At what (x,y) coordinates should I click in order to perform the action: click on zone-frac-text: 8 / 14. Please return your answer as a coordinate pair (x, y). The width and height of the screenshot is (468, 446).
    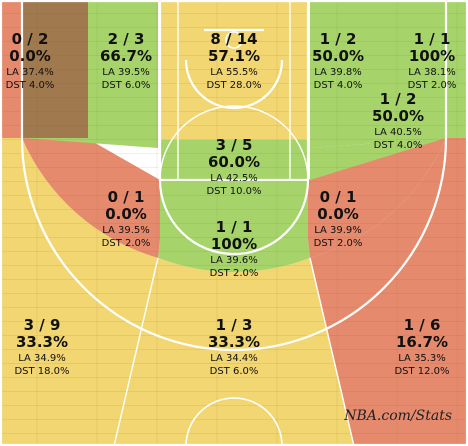
    Looking at the image, I should click on (233, 39).